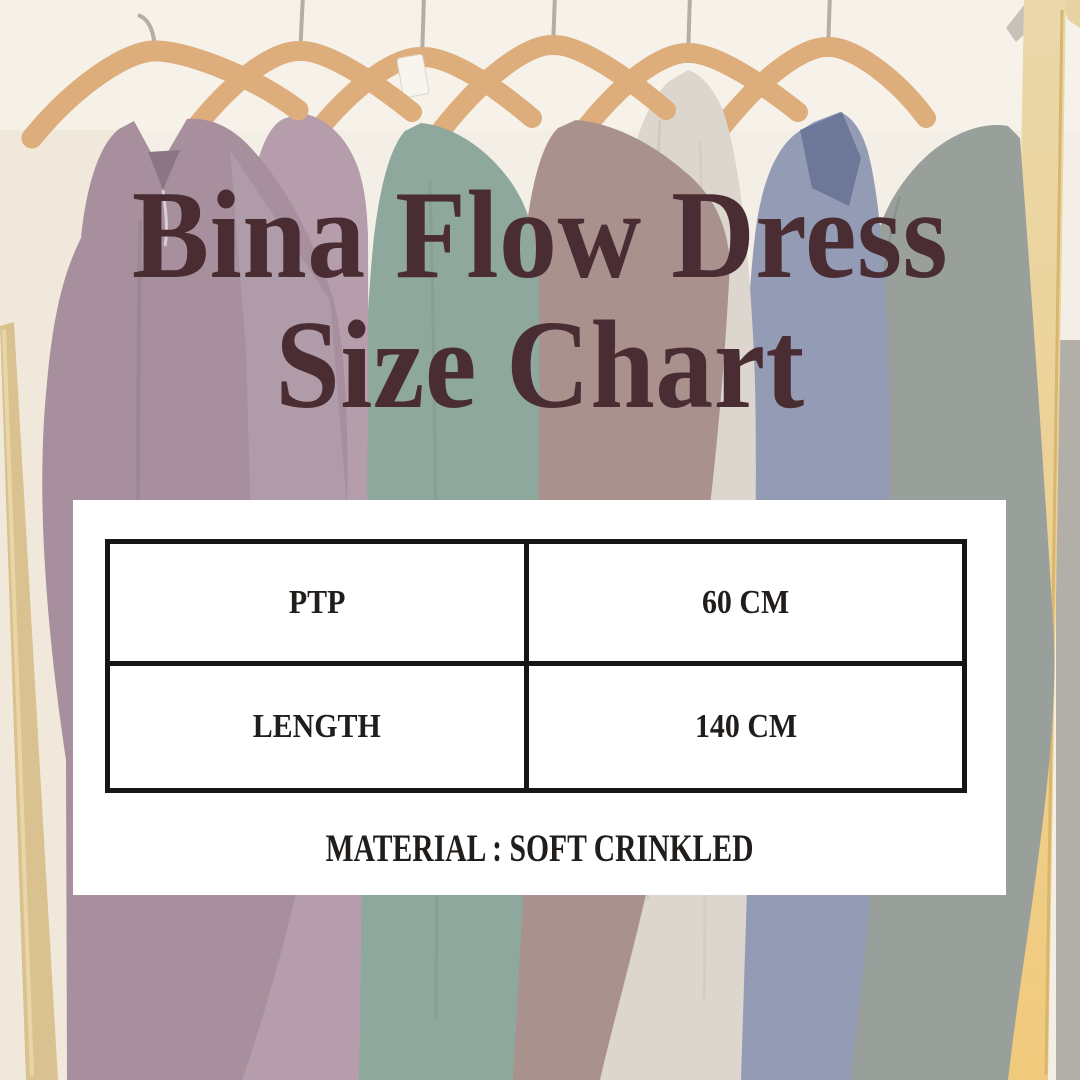  I want to click on size-table-label-length: LENGTH, so click(320, 727).